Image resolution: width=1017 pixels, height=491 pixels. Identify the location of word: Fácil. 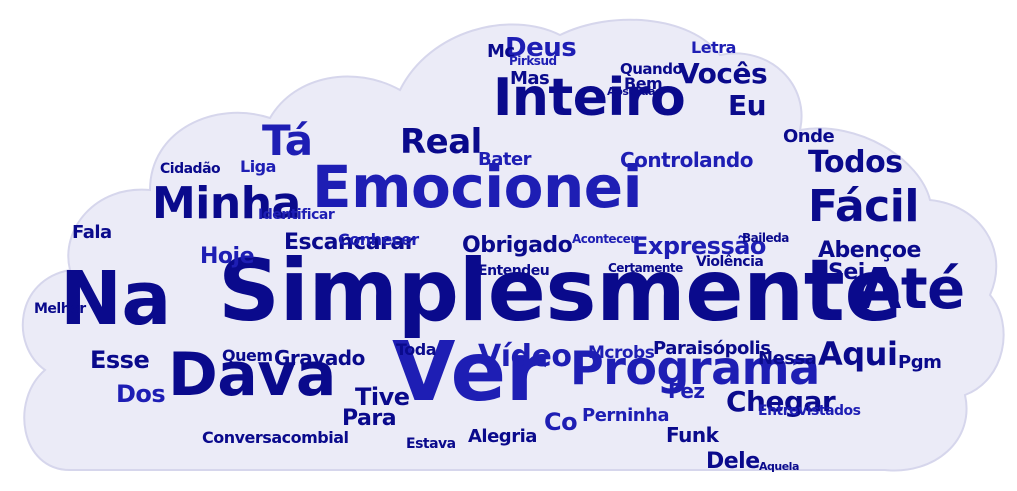
(863, 206).